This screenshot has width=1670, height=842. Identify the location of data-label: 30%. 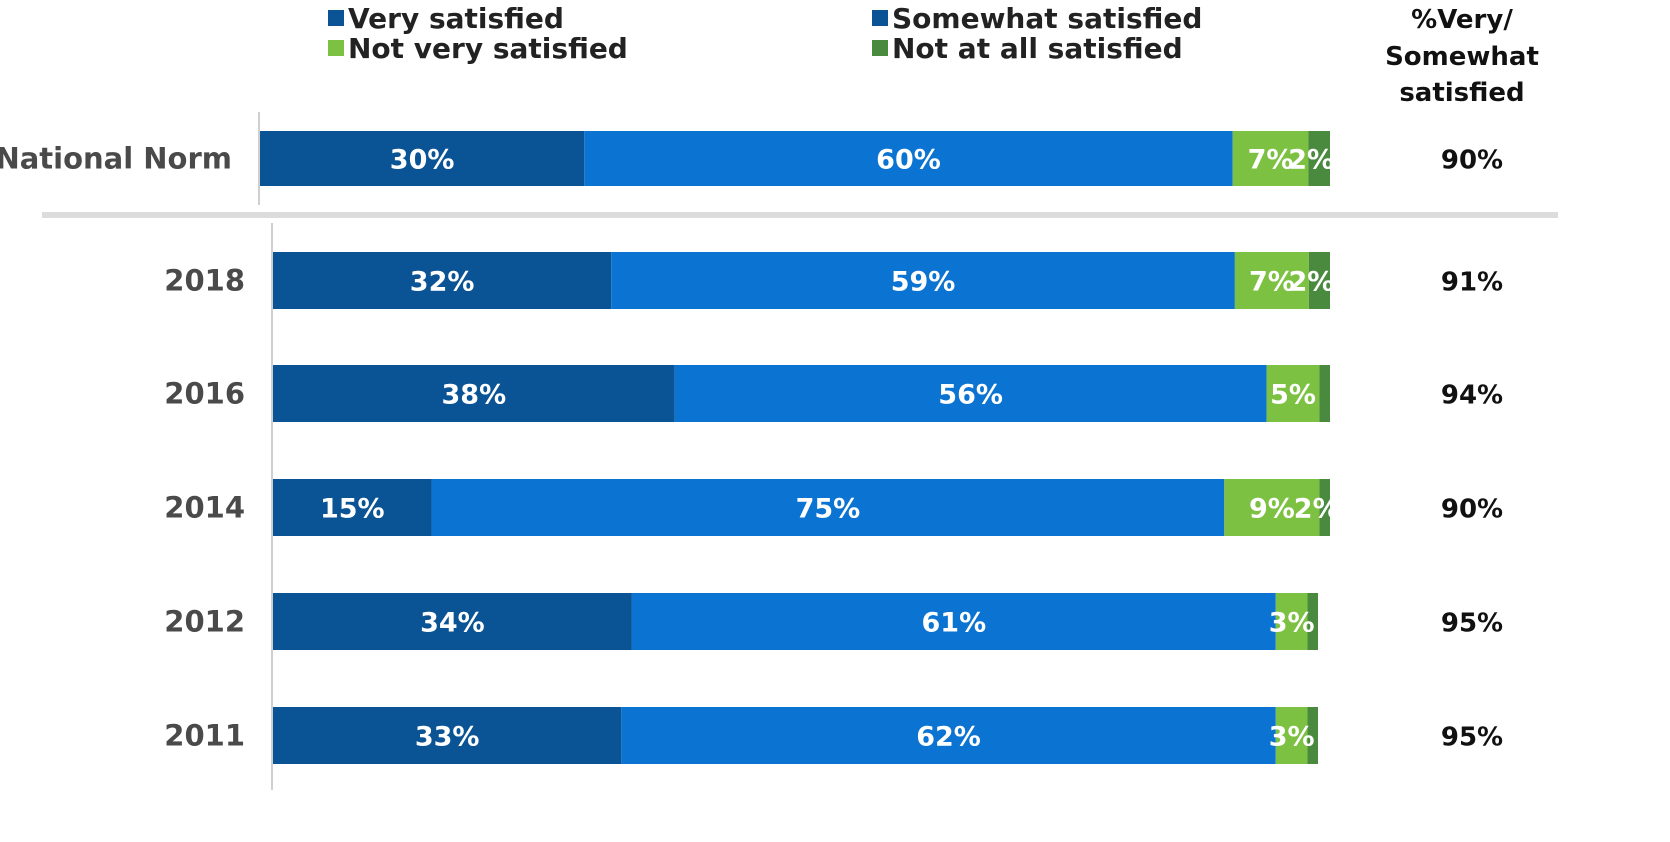
(422, 160).